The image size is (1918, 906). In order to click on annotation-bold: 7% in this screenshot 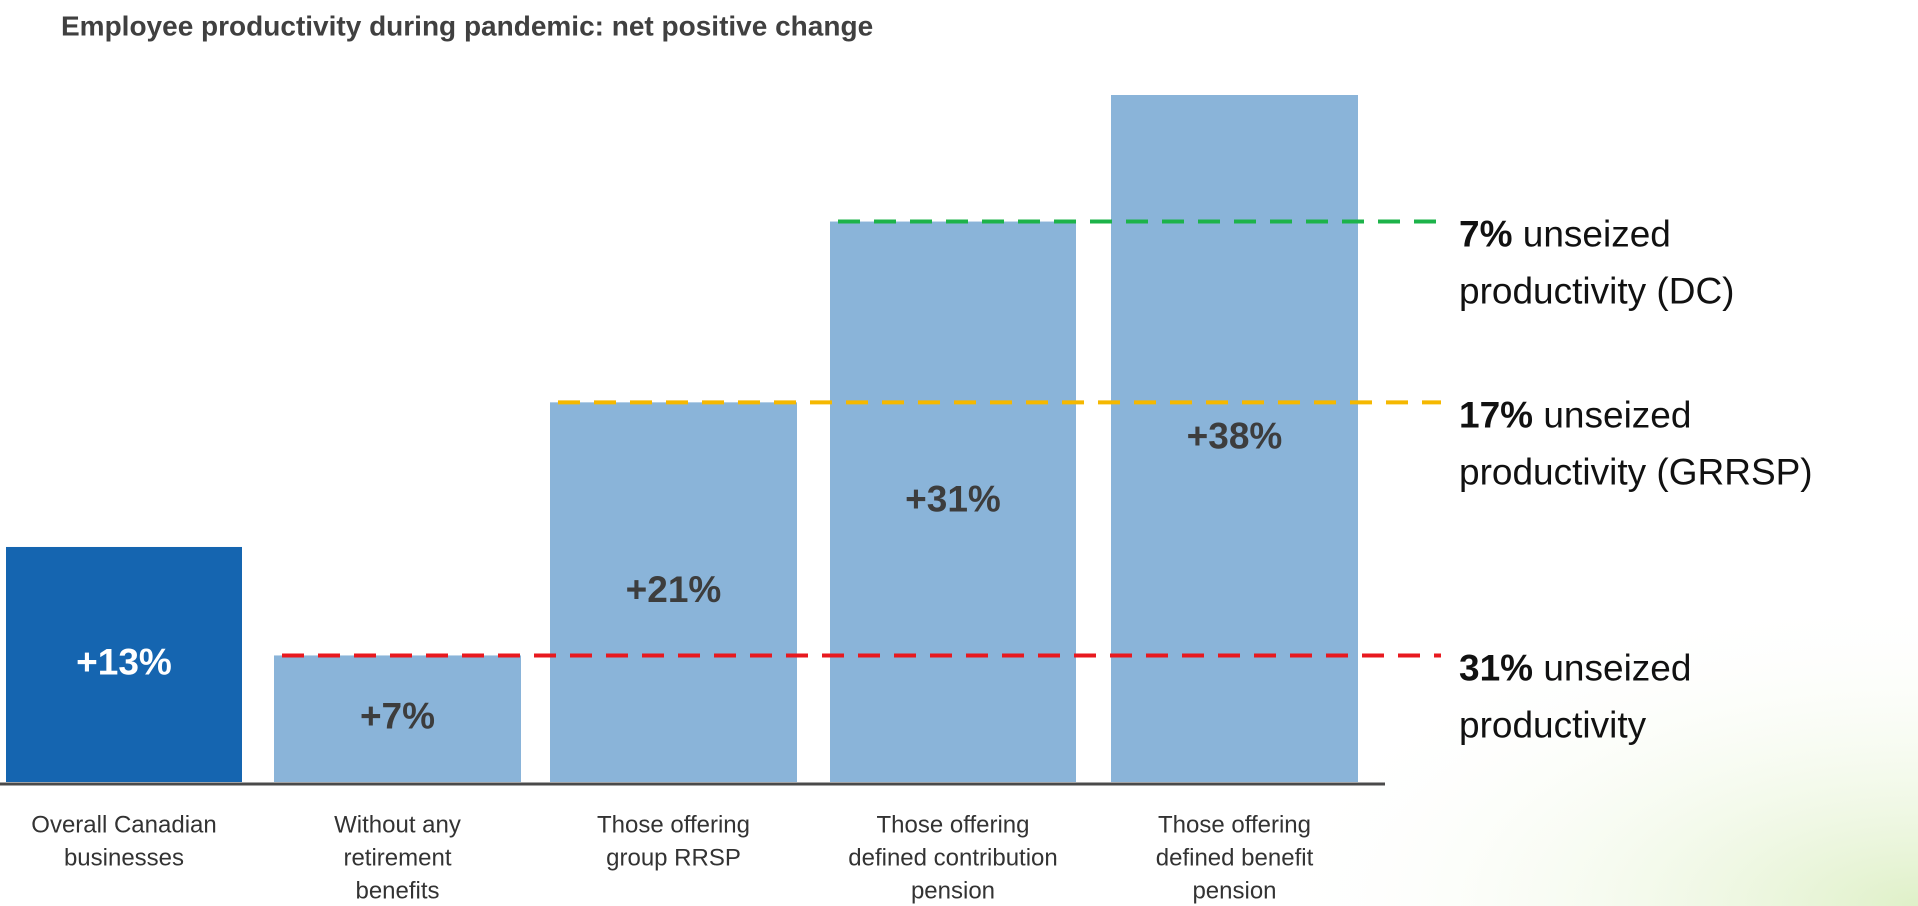, I will do `click(1485, 233)`.